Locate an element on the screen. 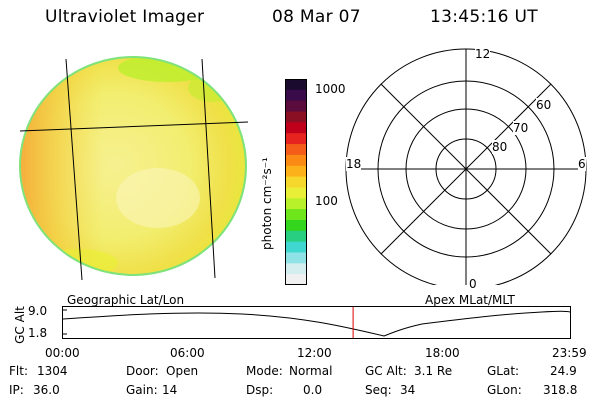 The height and width of the screenshot is (400, 600). mlt-label-0: 0 is located at coordinates (473, 284).